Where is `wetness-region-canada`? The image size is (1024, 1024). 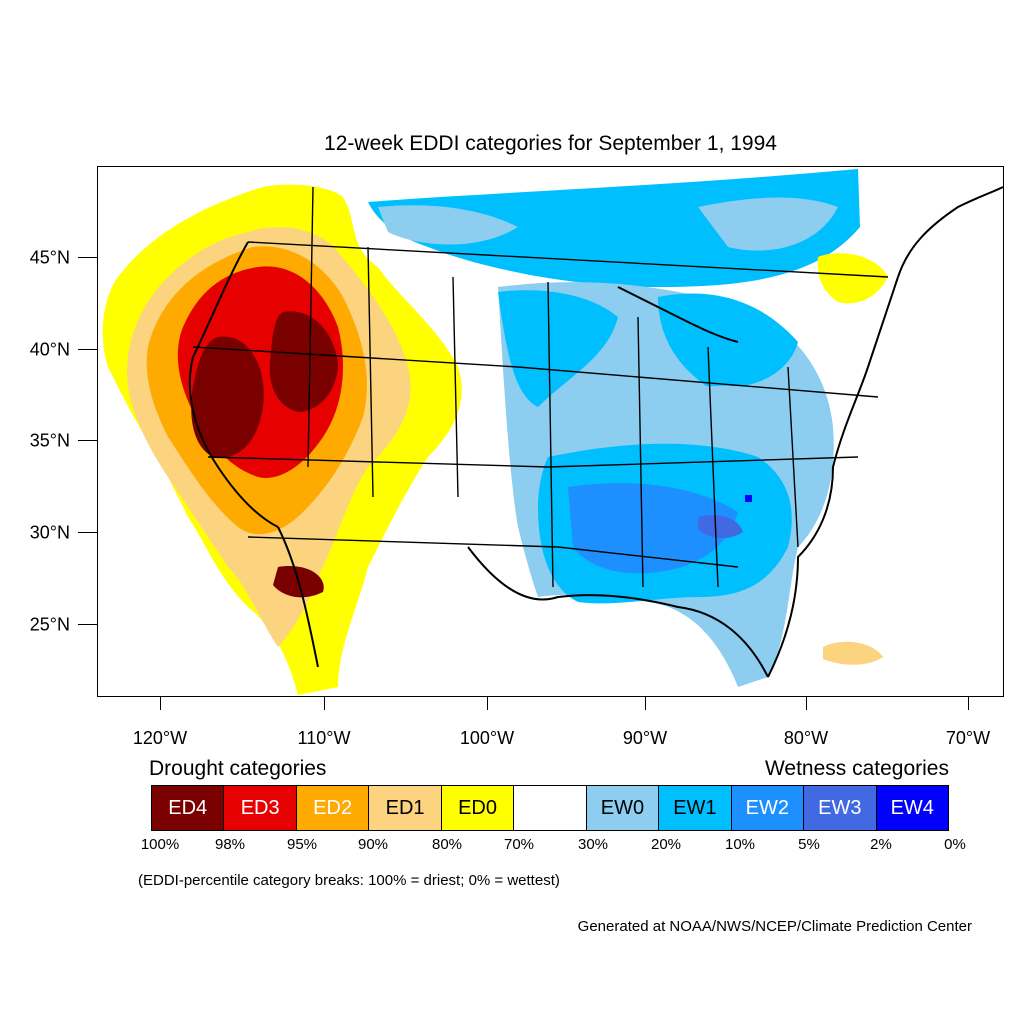 wetness-region-canada is located at coordinates (614, 228).